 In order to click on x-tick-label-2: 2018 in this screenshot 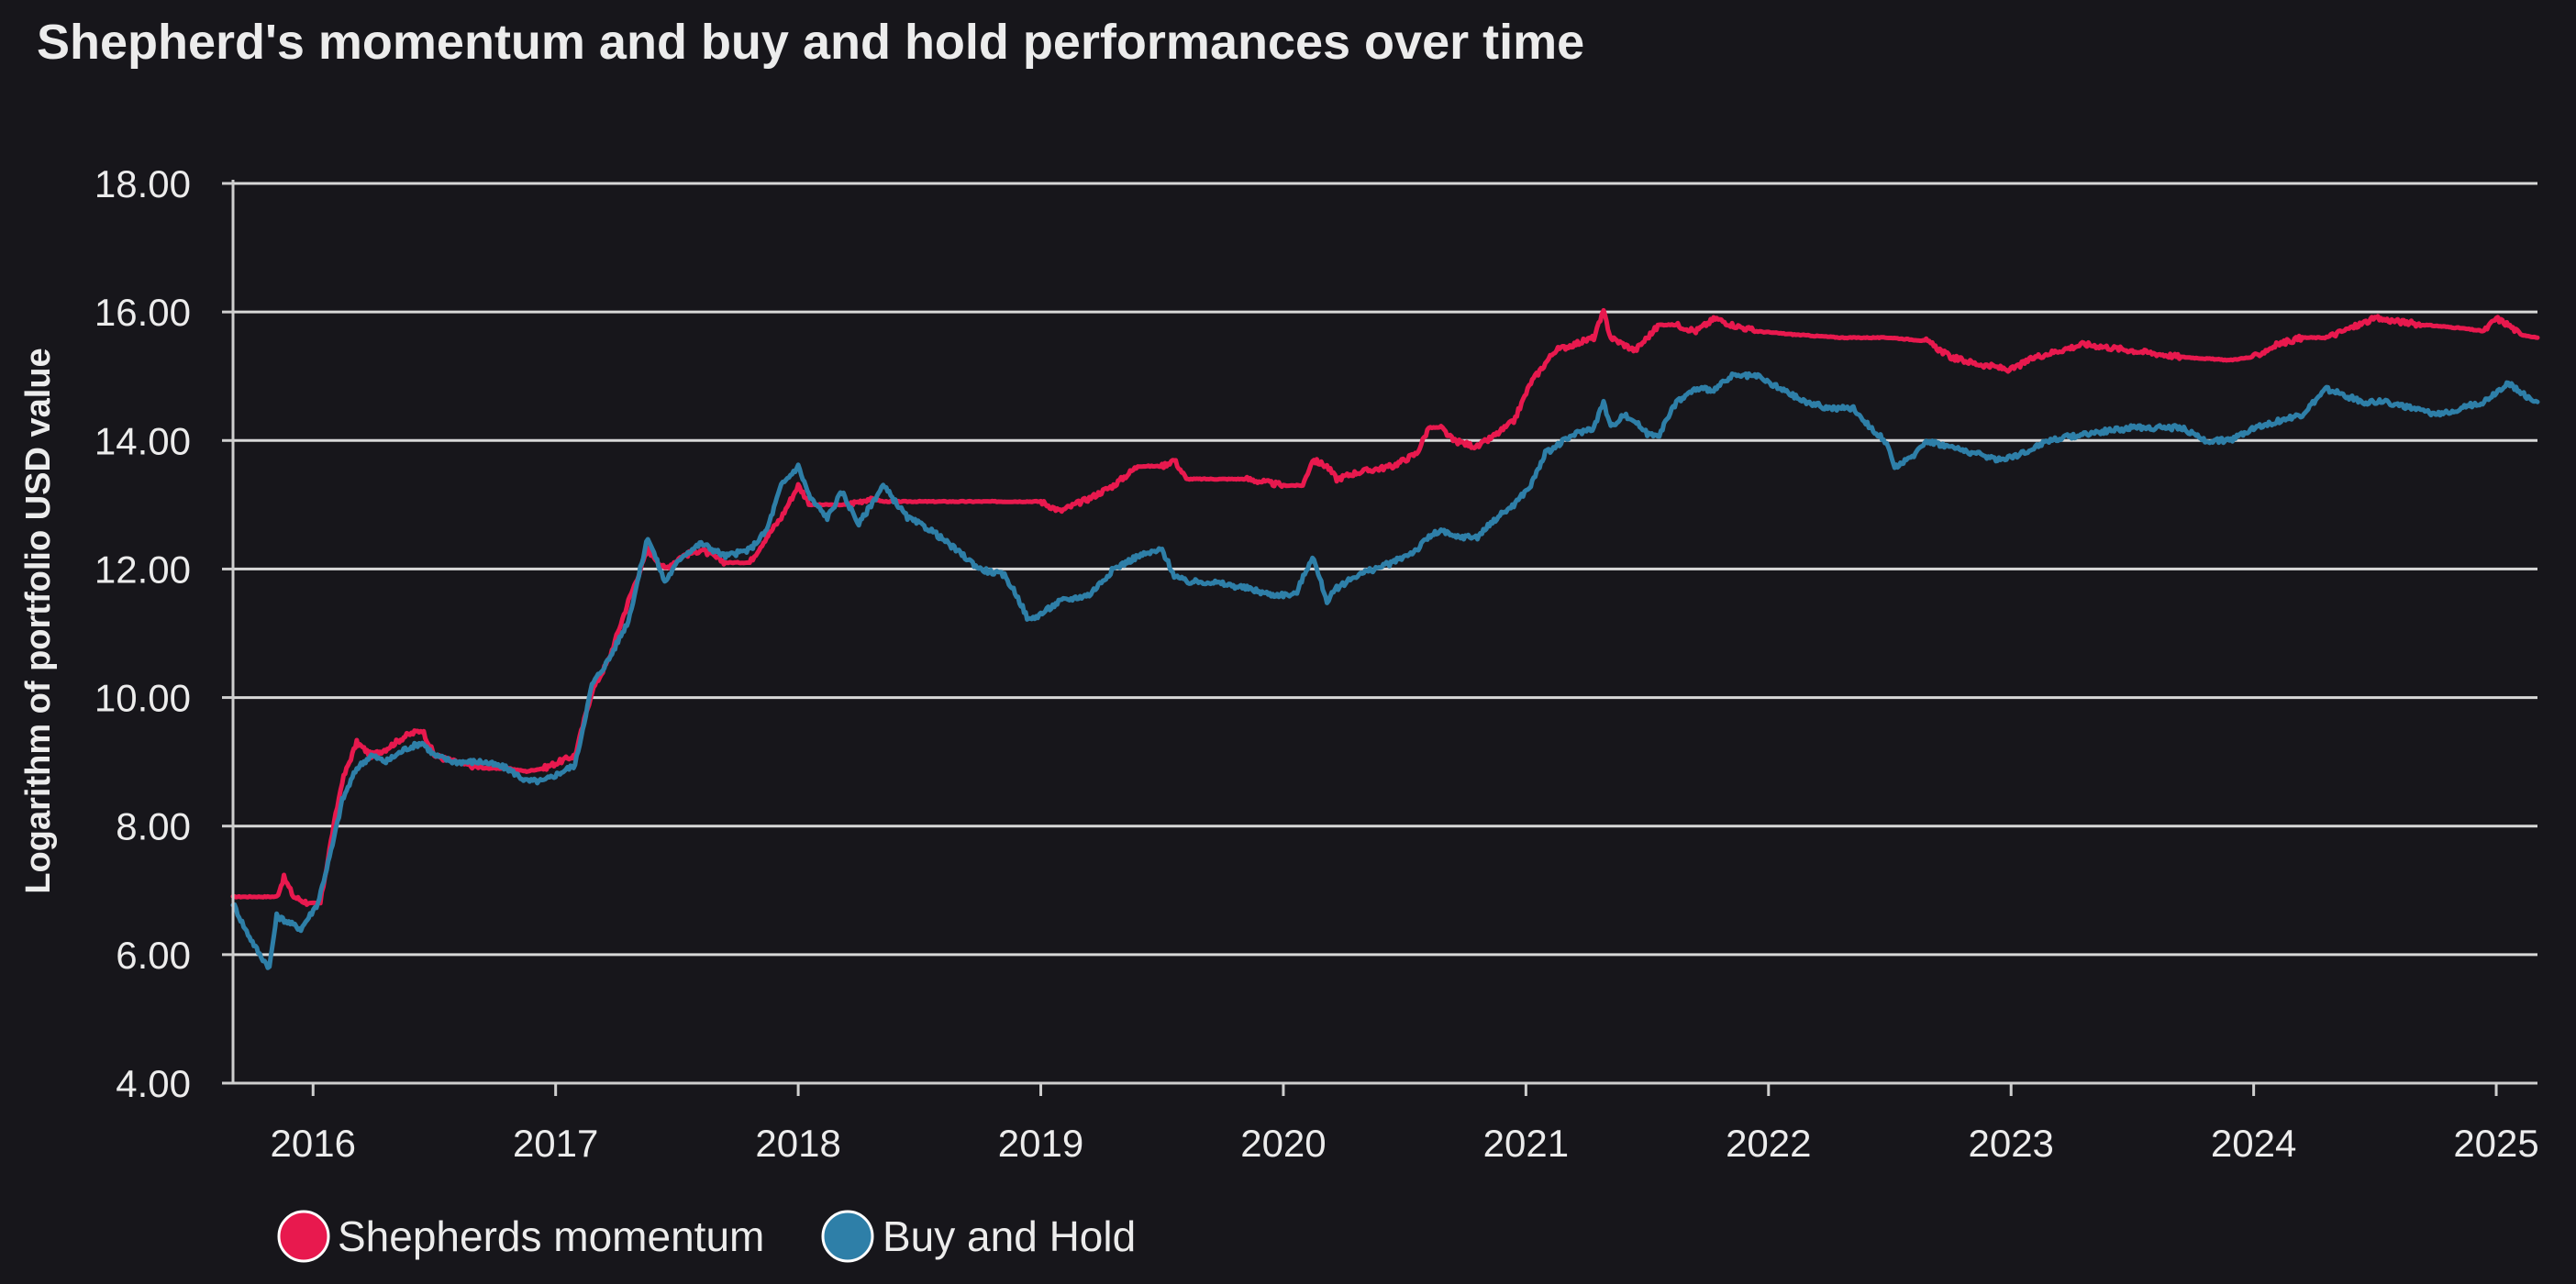, I will do `click(797, 1143)`.